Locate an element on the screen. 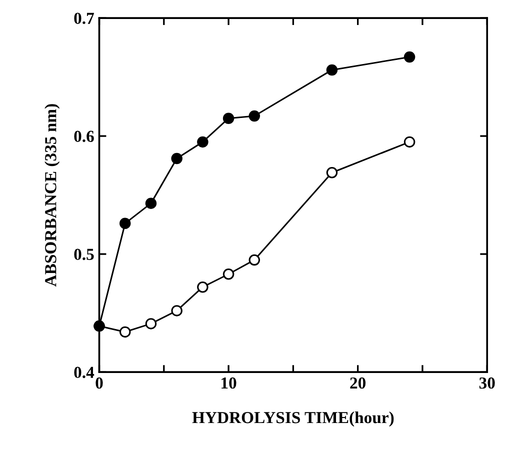 The height and width of the screenshot is (451, 509). y-tick-label: 0.5 is located at coordinates (84, 254).